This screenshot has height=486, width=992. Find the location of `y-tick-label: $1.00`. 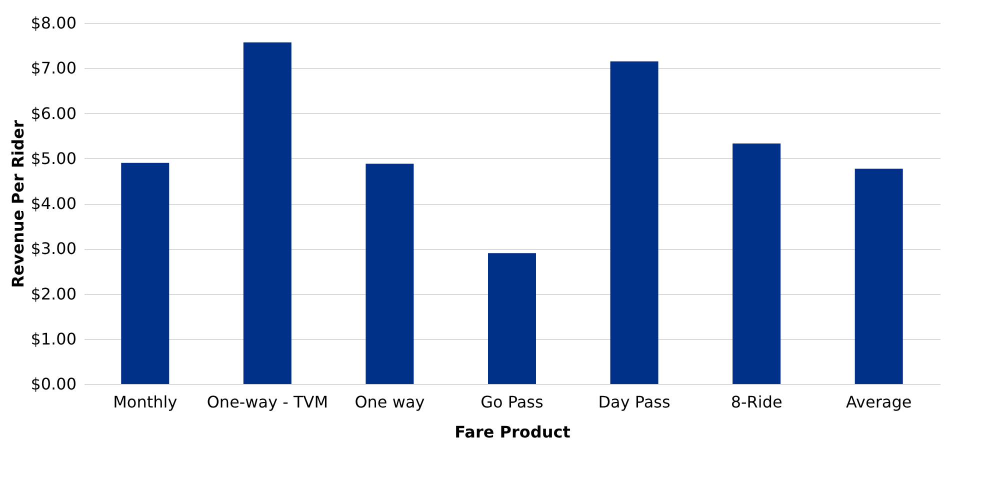

y-tick-label: $1.00 is located at coordinates (53, 338).